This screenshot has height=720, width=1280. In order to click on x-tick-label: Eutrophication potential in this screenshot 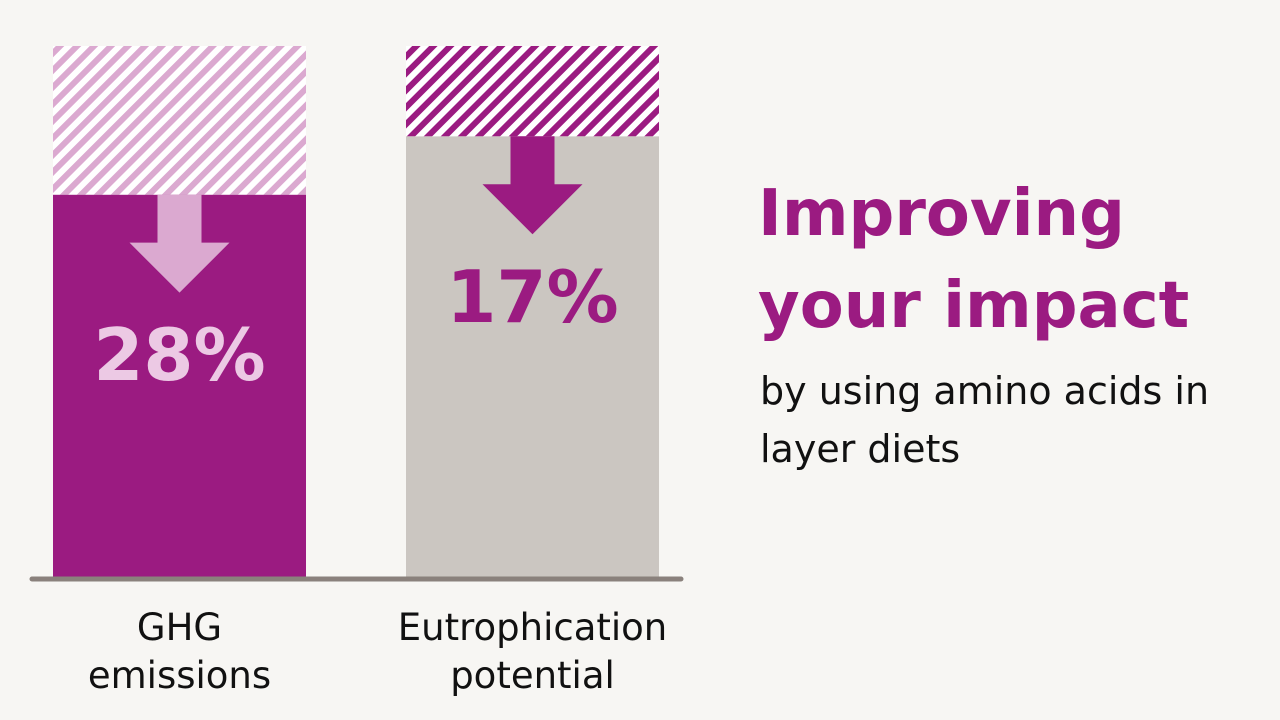, I will do `click(532, 651)`.